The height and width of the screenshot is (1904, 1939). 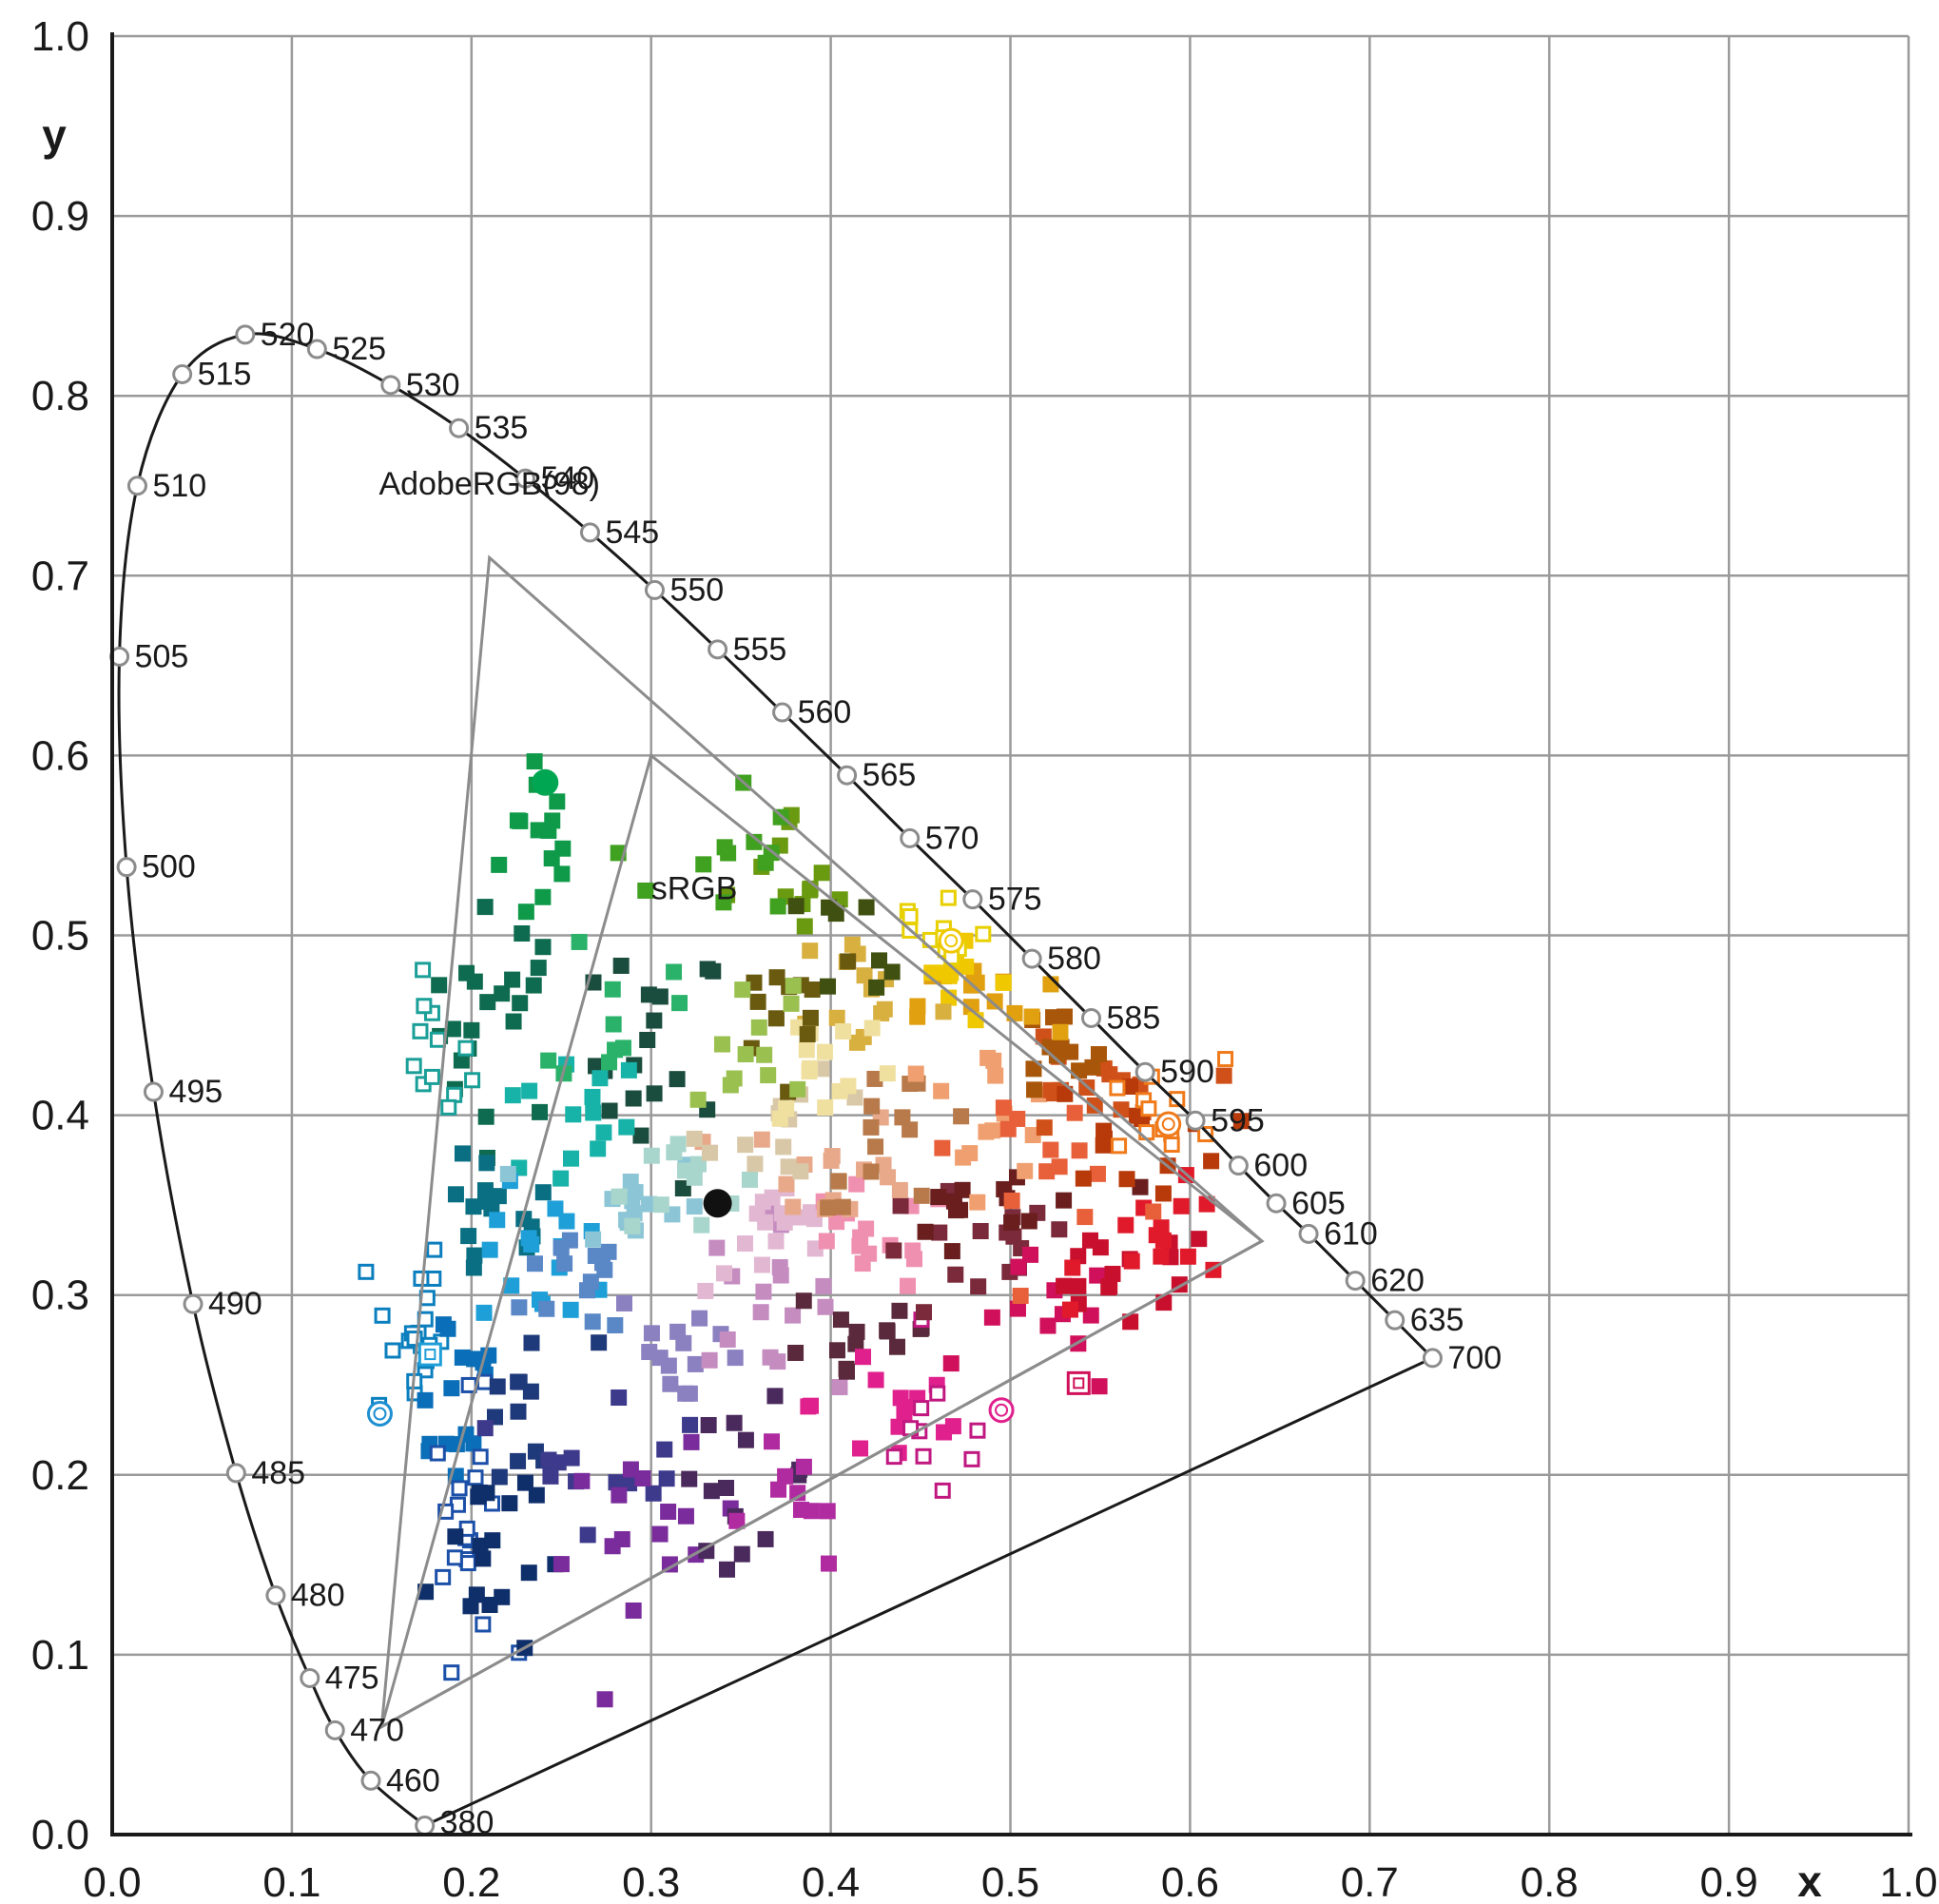 I want to click on y-tick-label: 0.0, so click(x=60, y=1835).